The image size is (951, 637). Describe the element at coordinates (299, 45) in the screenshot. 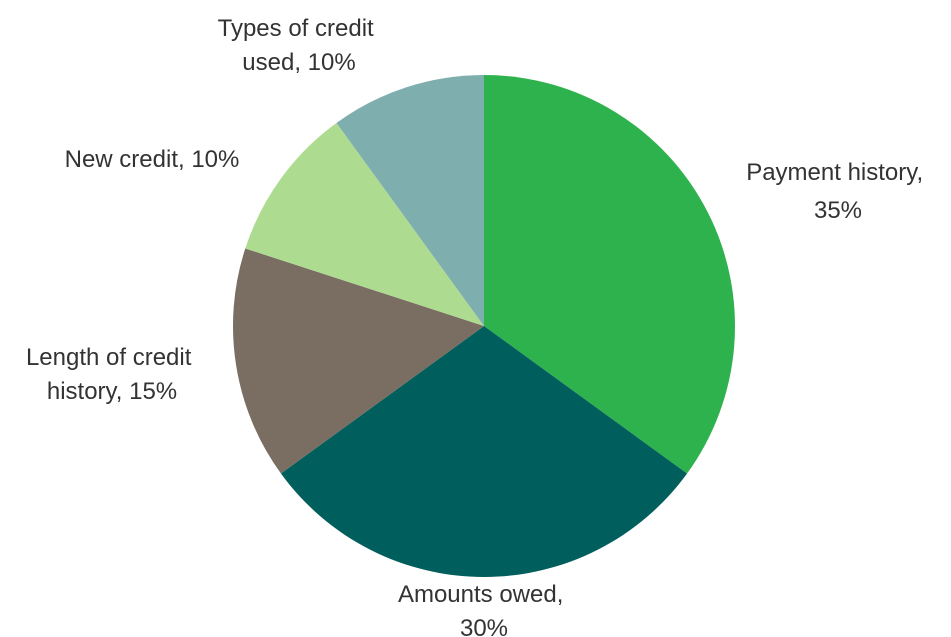

I see `slice-label-types-of-credit-used: Types of credit used, 10%` at that location.